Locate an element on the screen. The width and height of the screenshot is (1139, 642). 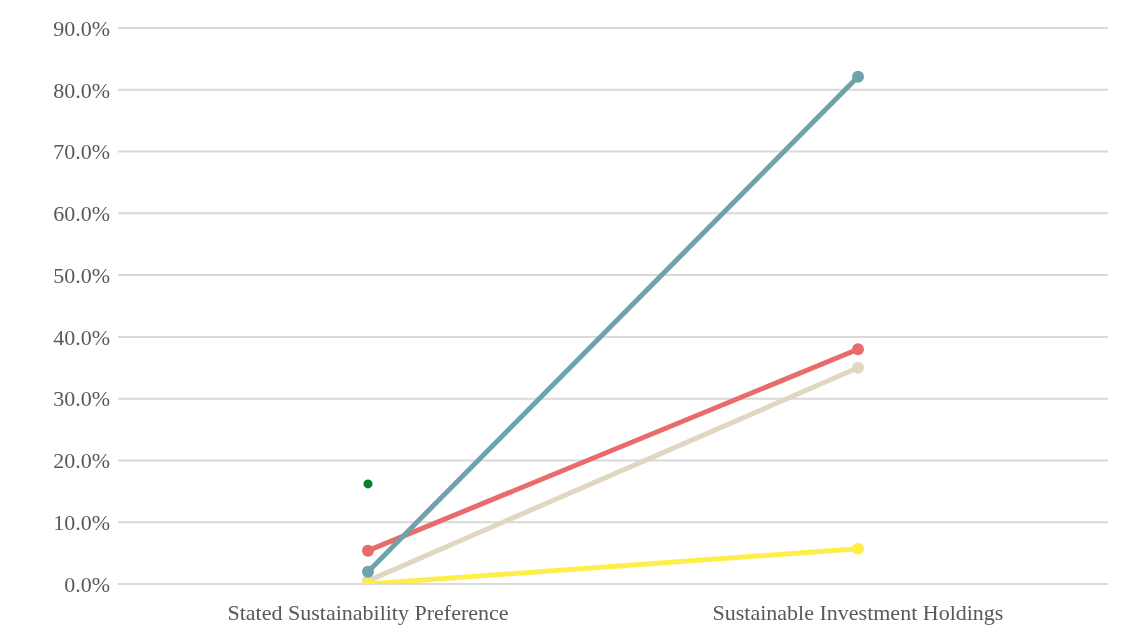
y-tick-label: 0.0% is located at coordinates (87, 584).